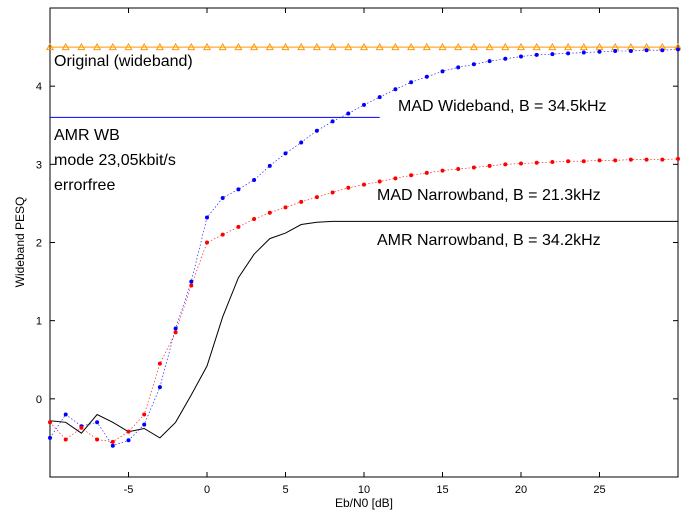  What do you see at coordinates (502, 106) in the screenshot?
I see `annotation-mad-wideband: MAD Wideband, B = 34.5kHz` at bounding box center [502, 106].